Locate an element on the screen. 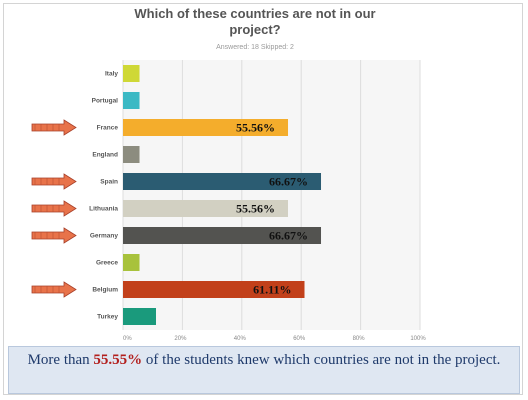 Image resolution: width=528 pixels, height=400 pixels. category-label: Italy is located at coordinates (111, 74).